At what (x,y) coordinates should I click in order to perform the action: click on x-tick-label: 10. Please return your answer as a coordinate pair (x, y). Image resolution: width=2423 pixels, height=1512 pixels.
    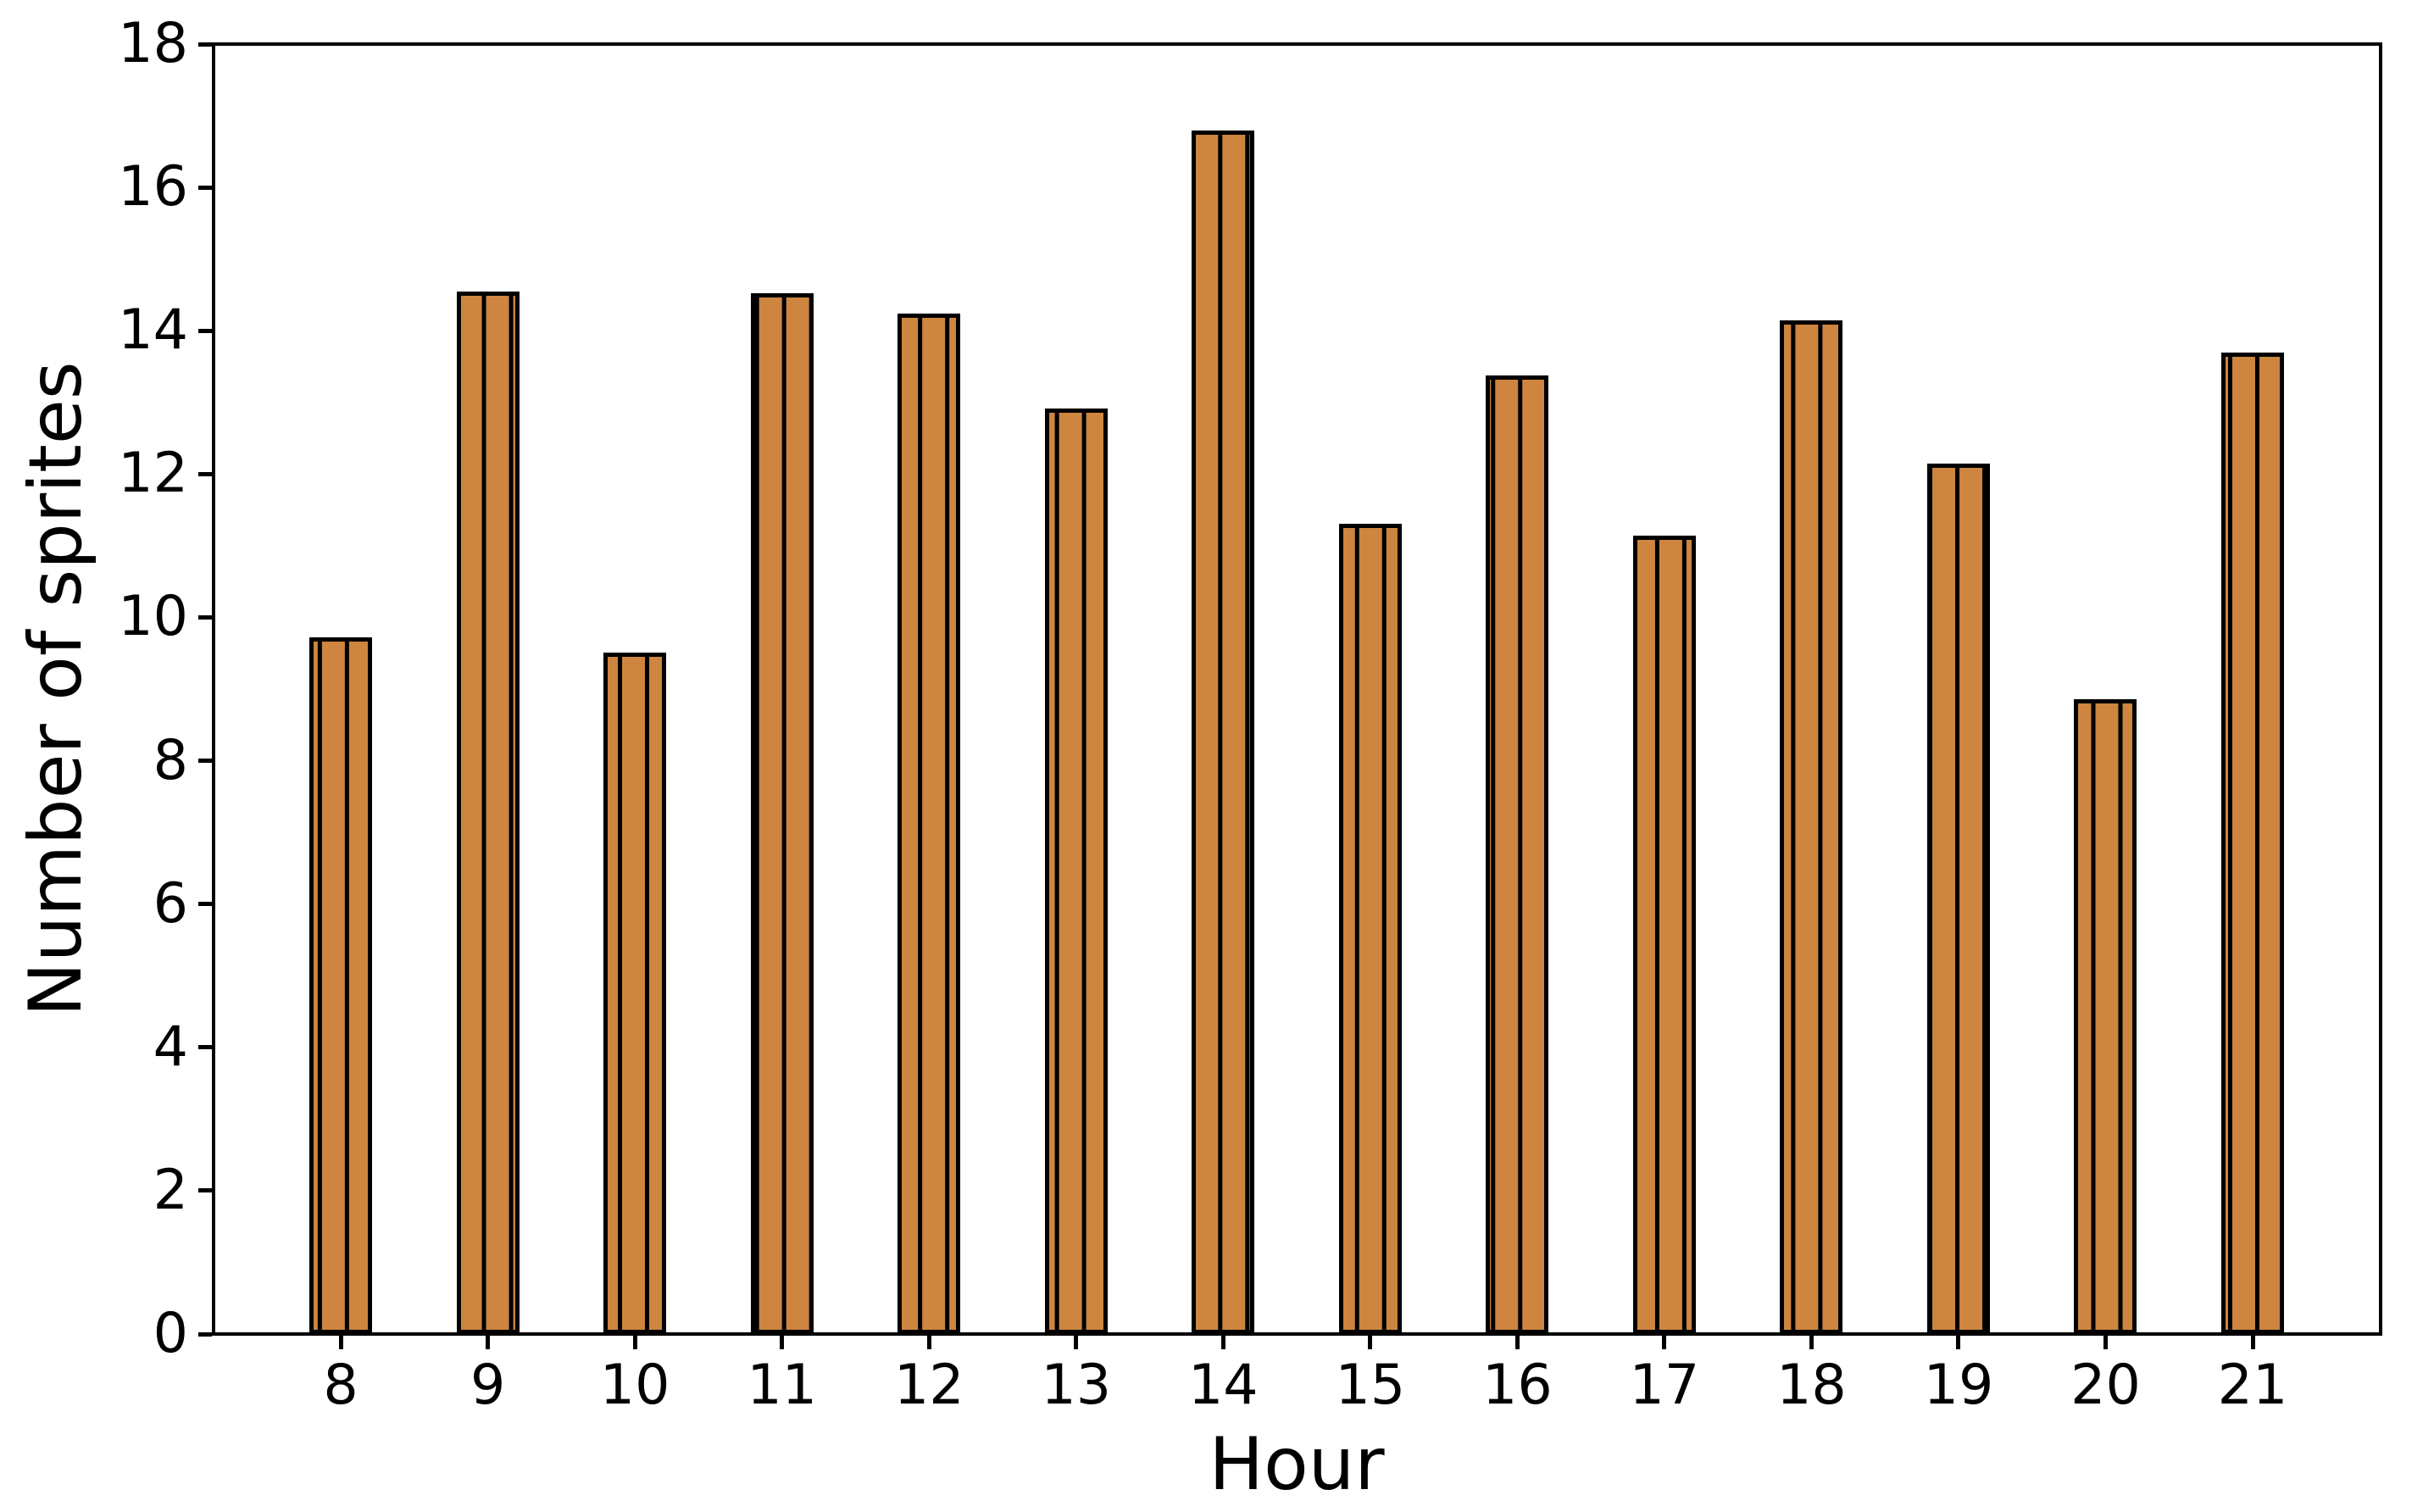
    Looking at the image, I should click on (634, 1385).